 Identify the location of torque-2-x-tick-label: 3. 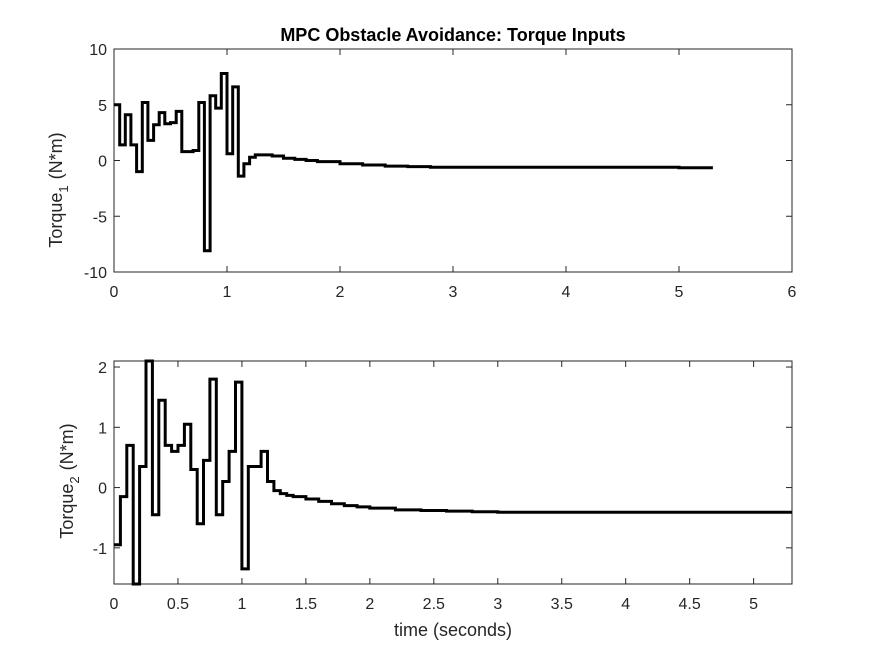
(497, 604).